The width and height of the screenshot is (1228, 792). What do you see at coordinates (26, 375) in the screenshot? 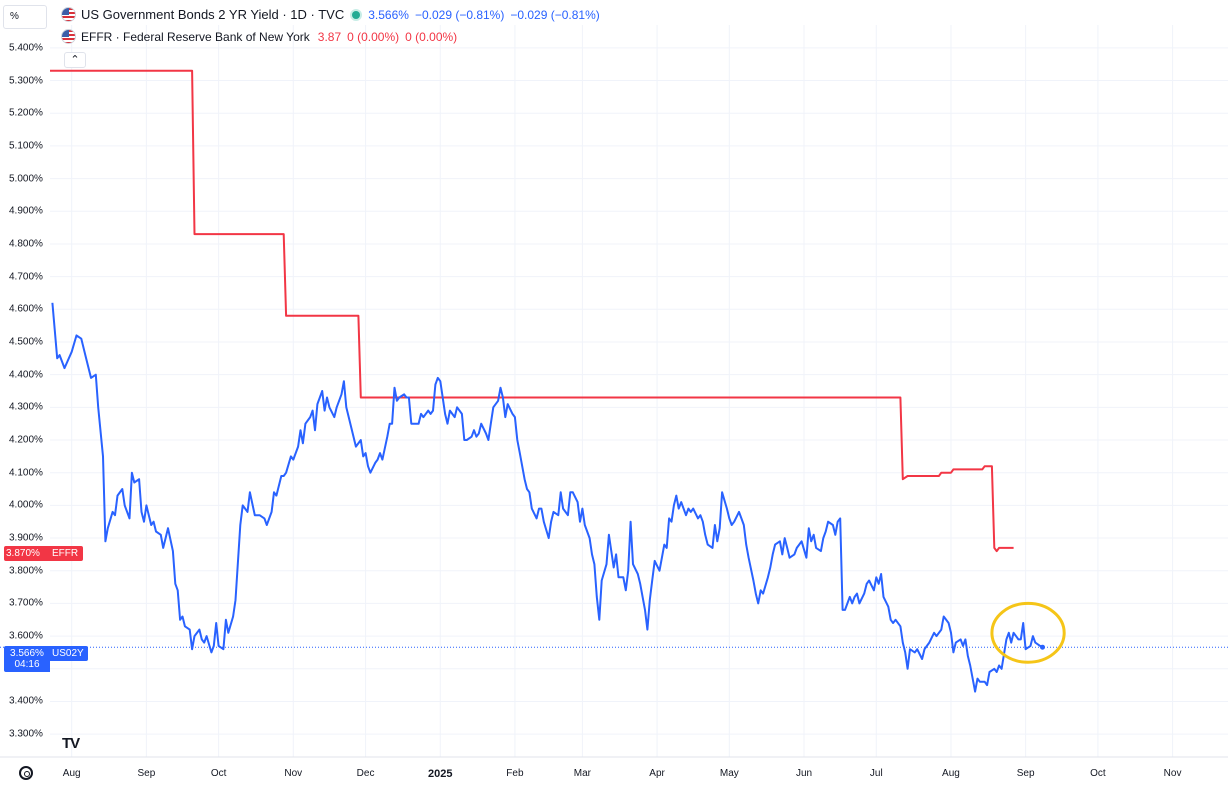
I see `y-tick-label: 4.400%` at bounding box center [26, 375].